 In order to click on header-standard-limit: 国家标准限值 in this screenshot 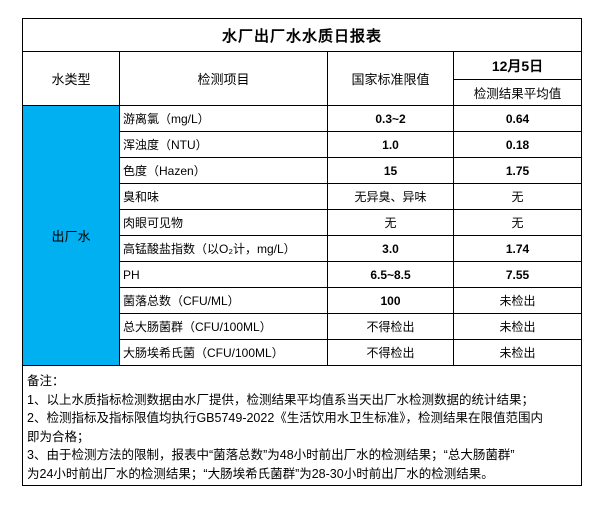, I will do `click(390, 78)`.